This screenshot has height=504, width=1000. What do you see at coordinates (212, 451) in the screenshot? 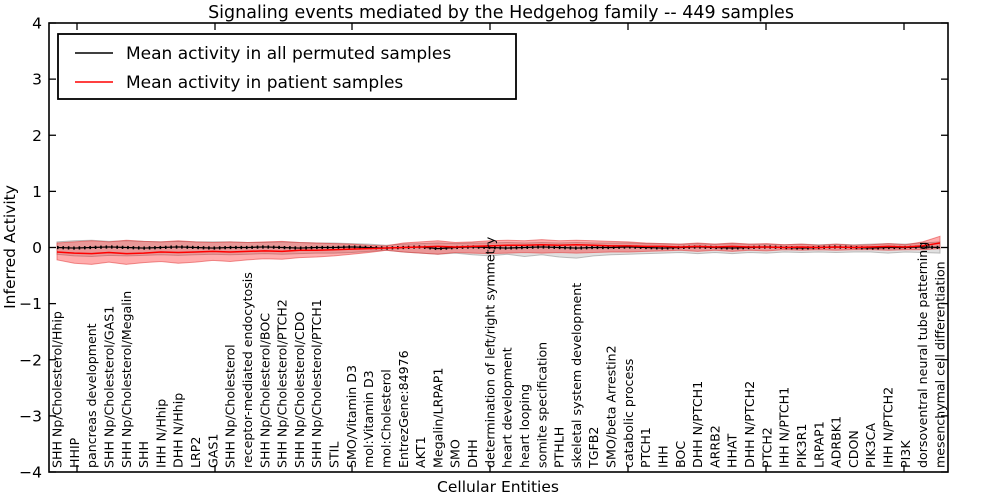
I see `x-category-label: GAS1` at bounding box center [212, 451].